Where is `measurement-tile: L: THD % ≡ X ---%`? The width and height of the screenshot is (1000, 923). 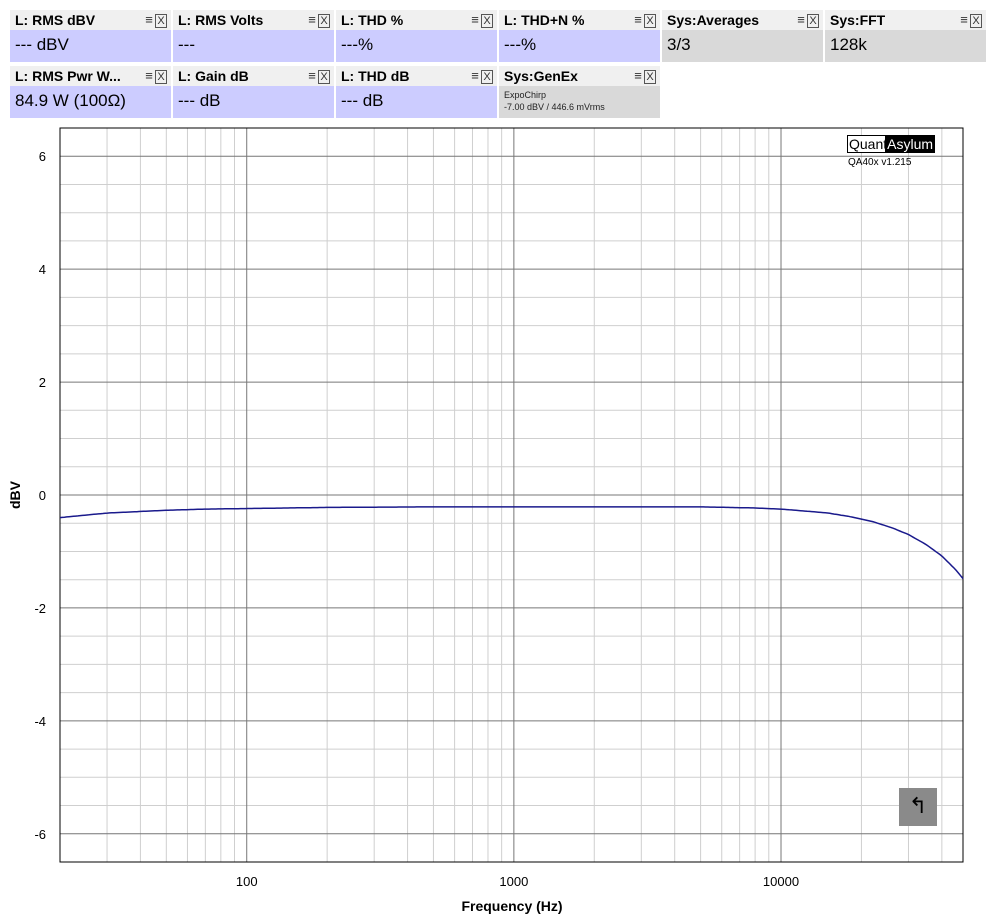
measurement-tile: L: THD % ≡ X ---% is located at coordinates (416, 36).